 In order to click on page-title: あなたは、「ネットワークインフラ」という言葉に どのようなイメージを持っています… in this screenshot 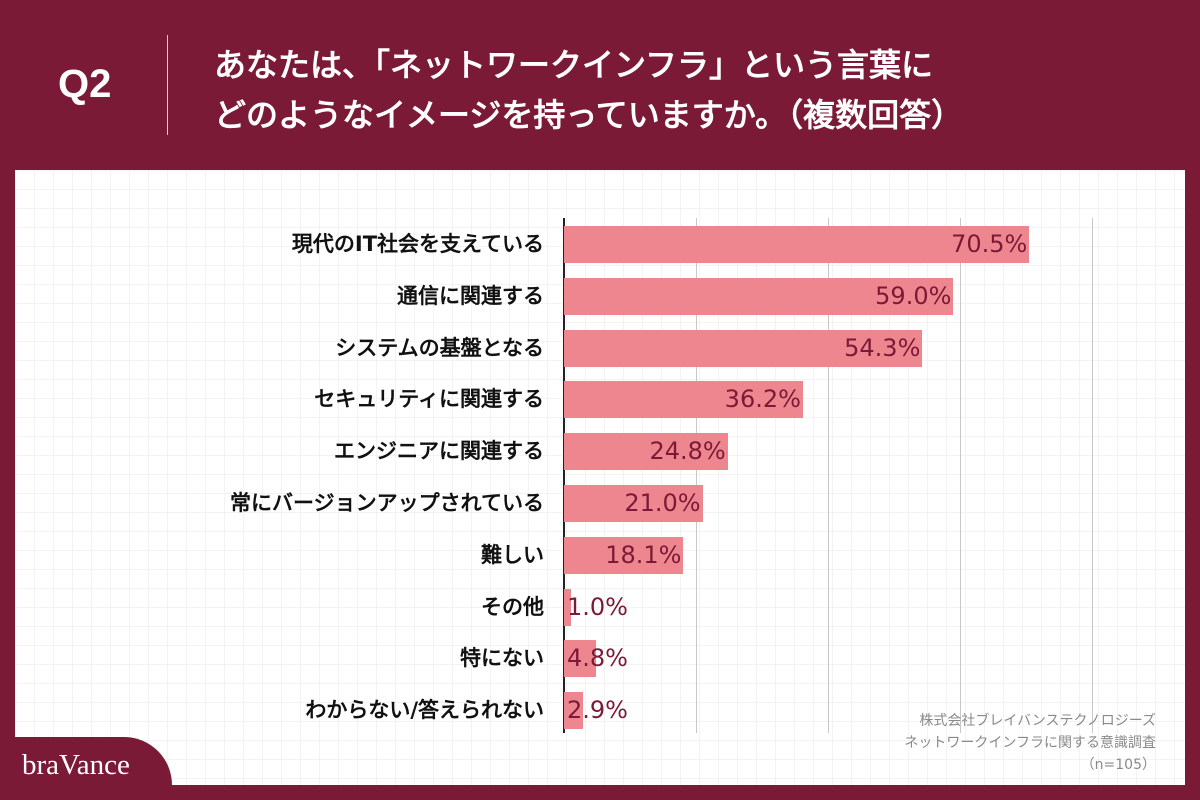, I will do `click(589, 90)`.